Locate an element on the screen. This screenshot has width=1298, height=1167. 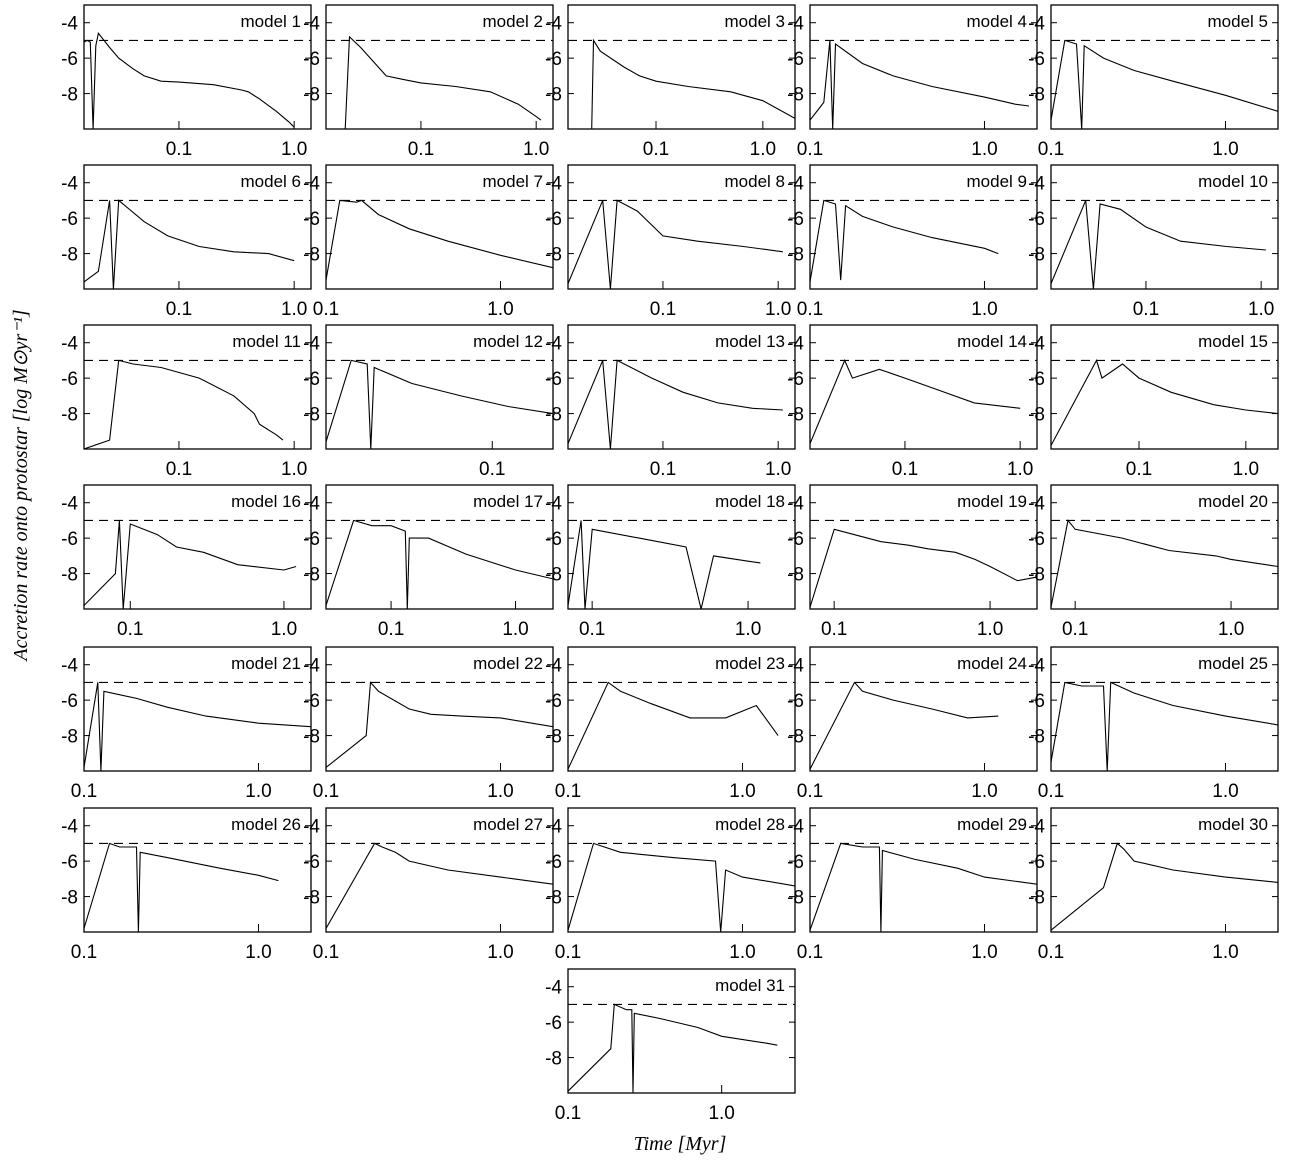
panel-label: model 4 is located at coordinates (997, 21).